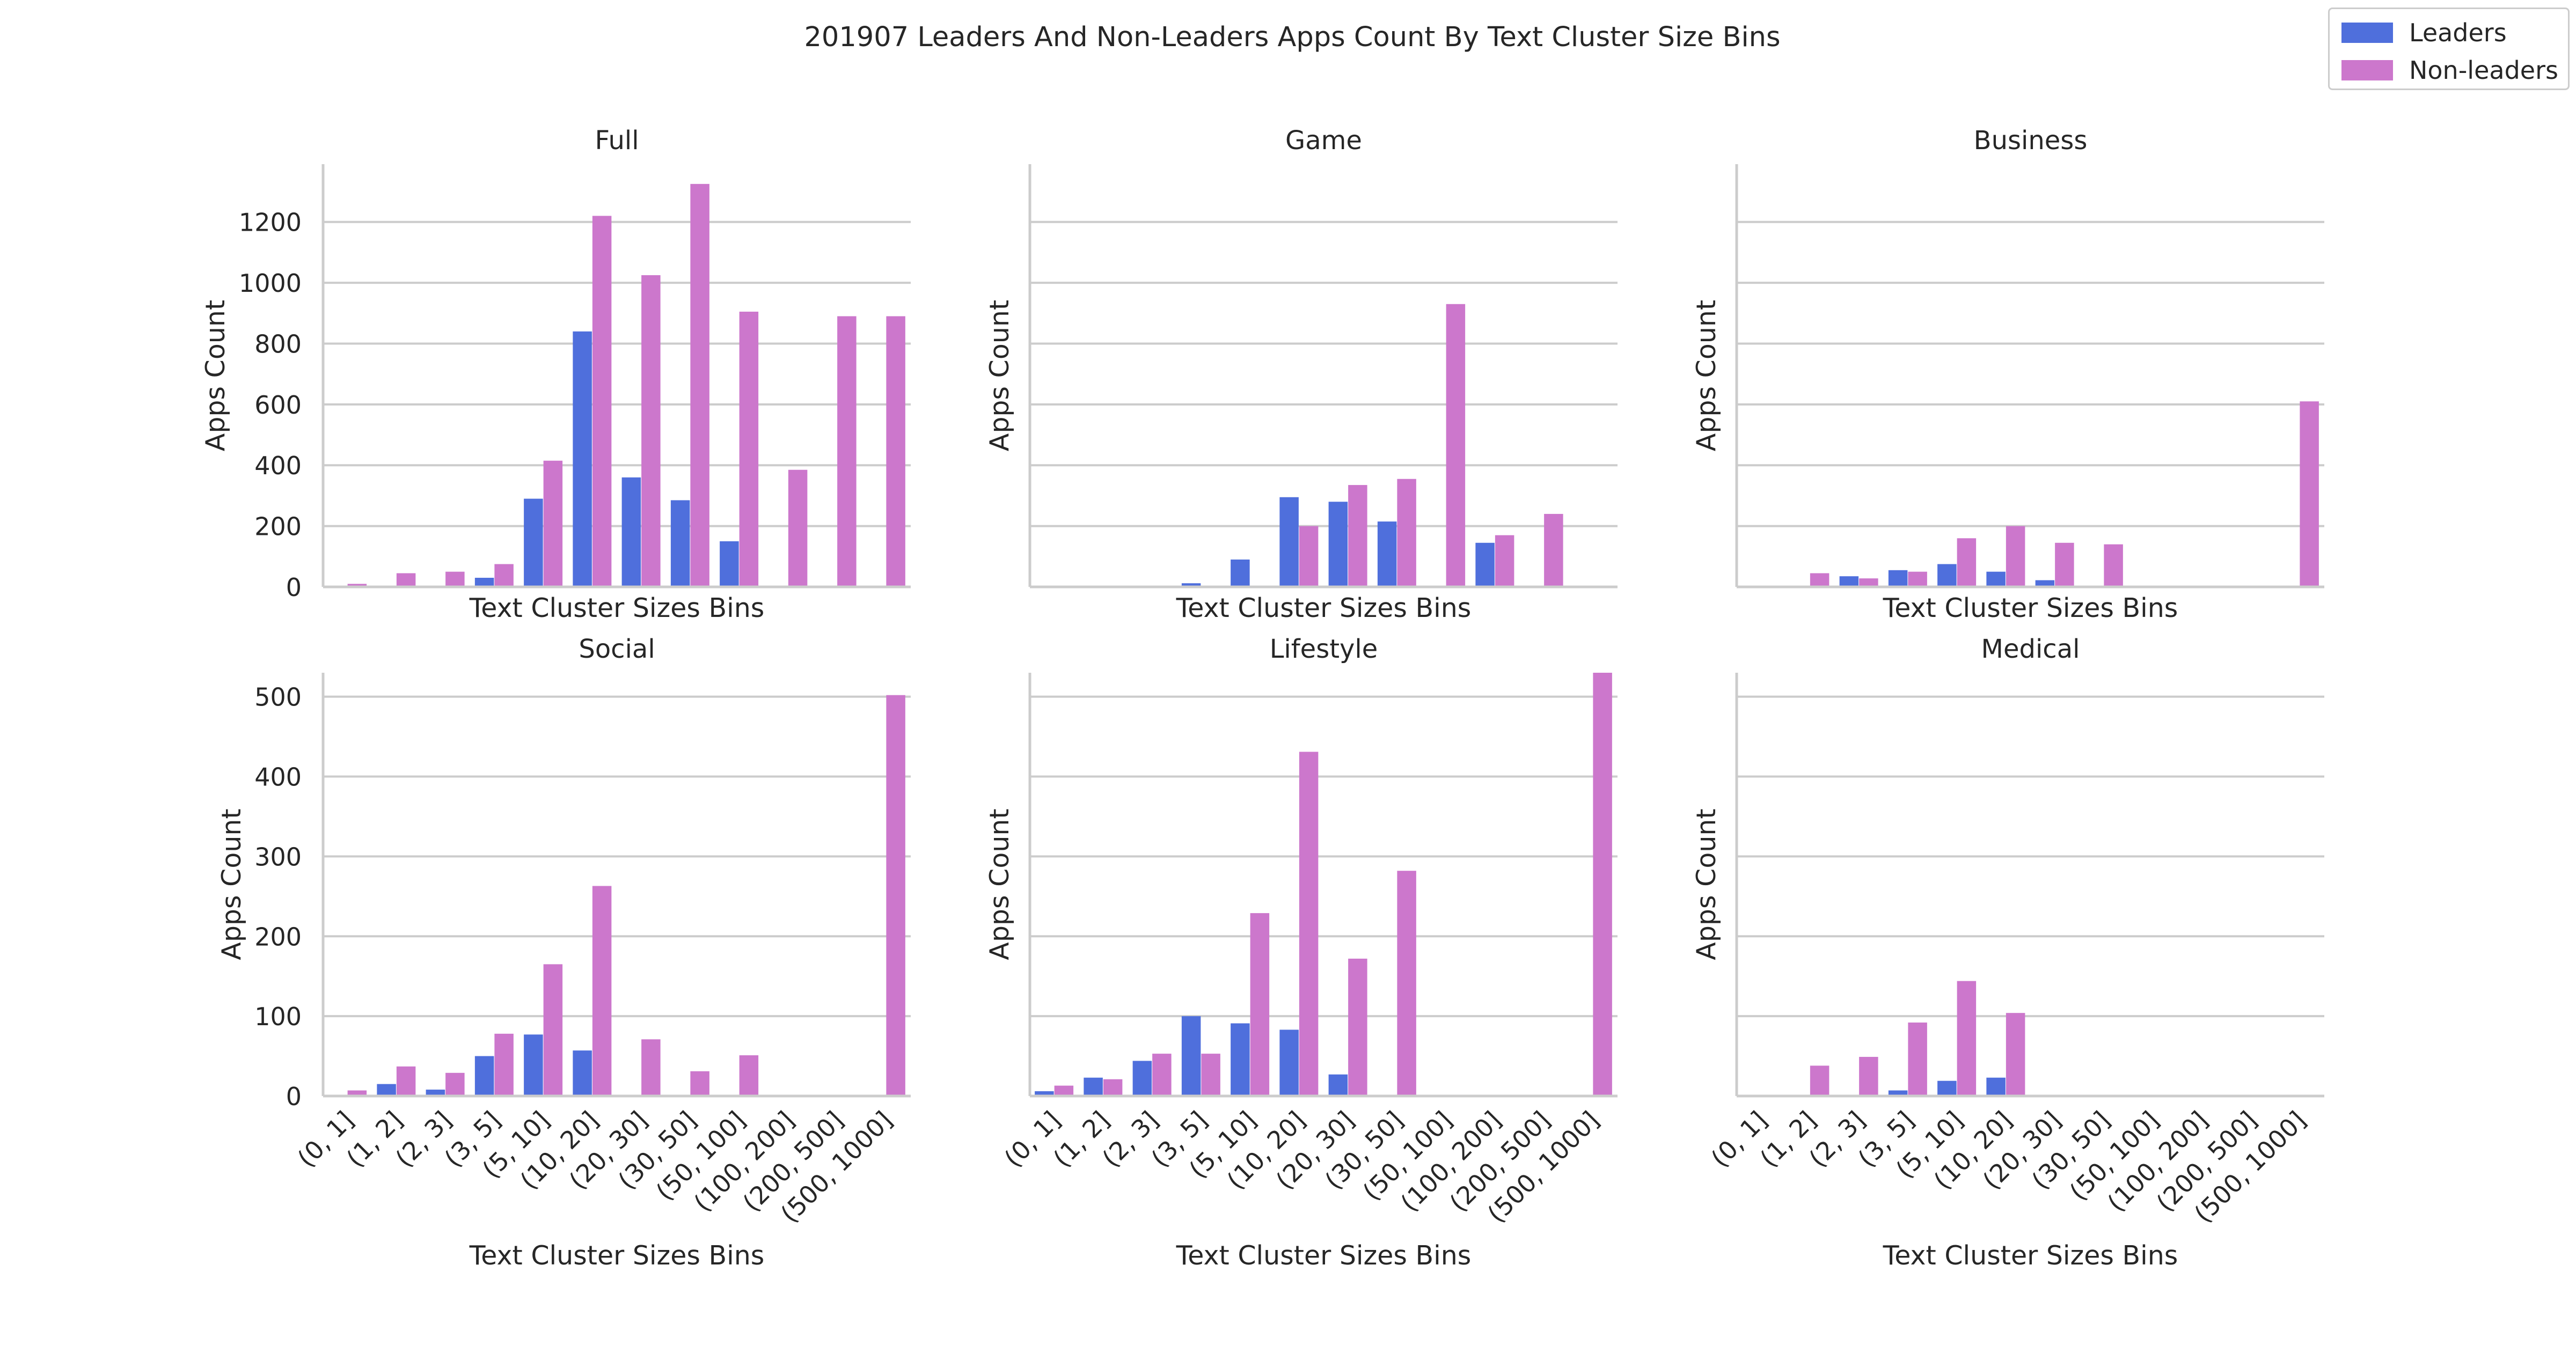  I want to click on legend: Leaders Non-leaders, so click(2449, 49).